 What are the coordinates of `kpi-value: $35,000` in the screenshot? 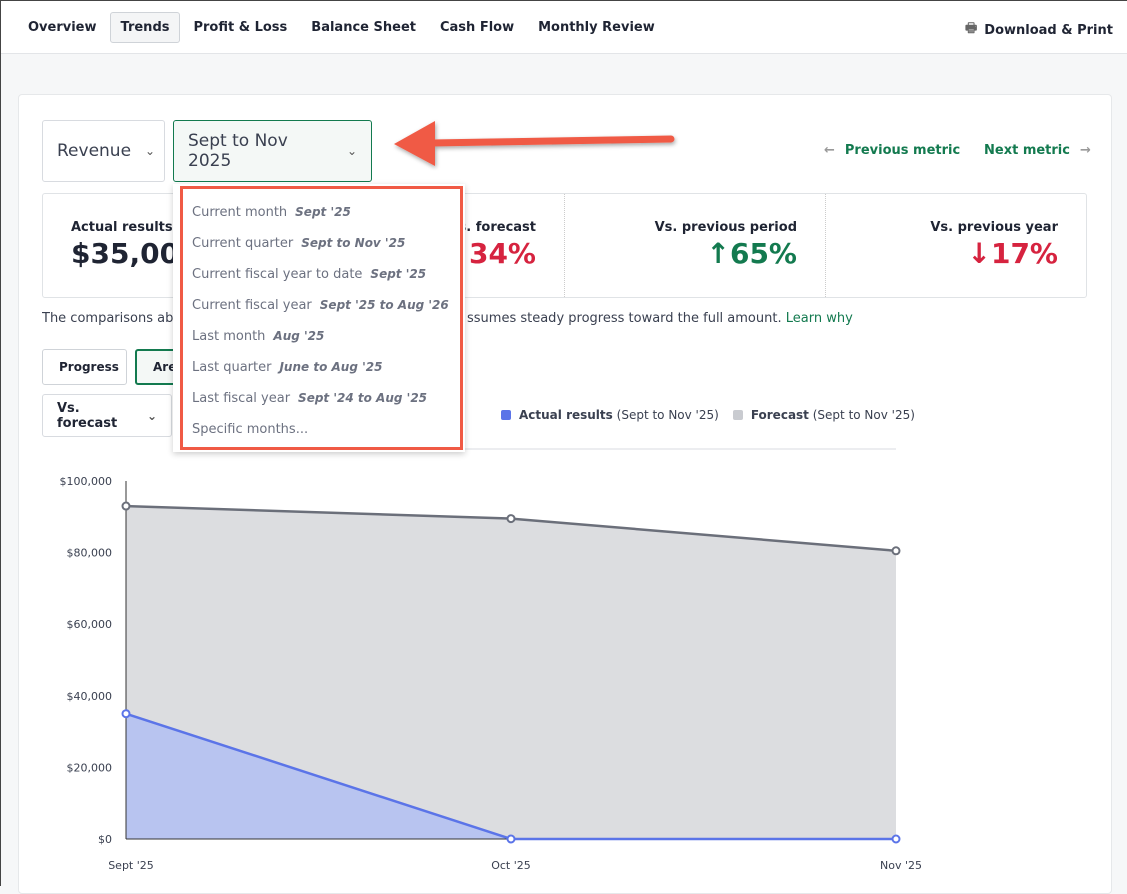 It's located at (125, 253).